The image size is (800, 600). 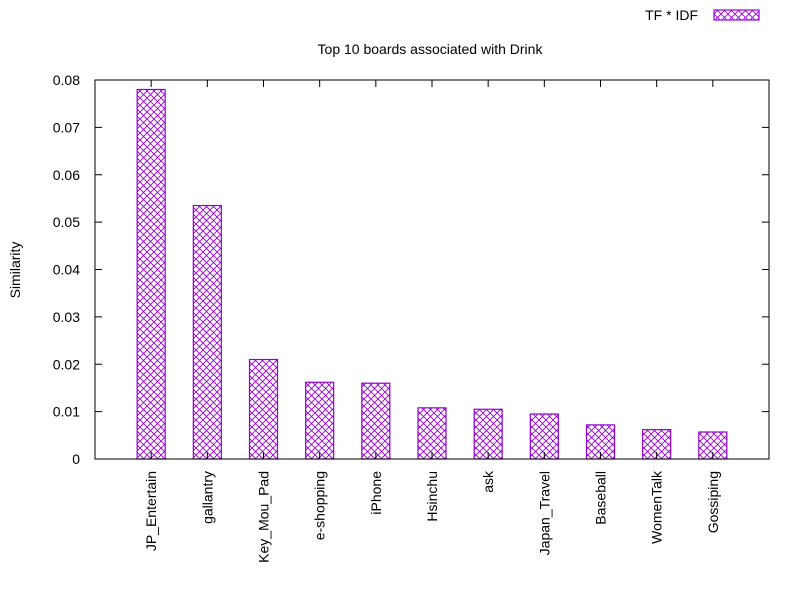 What do you see at coordinates (66, 80) in the screenshot?
I see `y-tick-label: 0.08` at bounding box center [66, 80].